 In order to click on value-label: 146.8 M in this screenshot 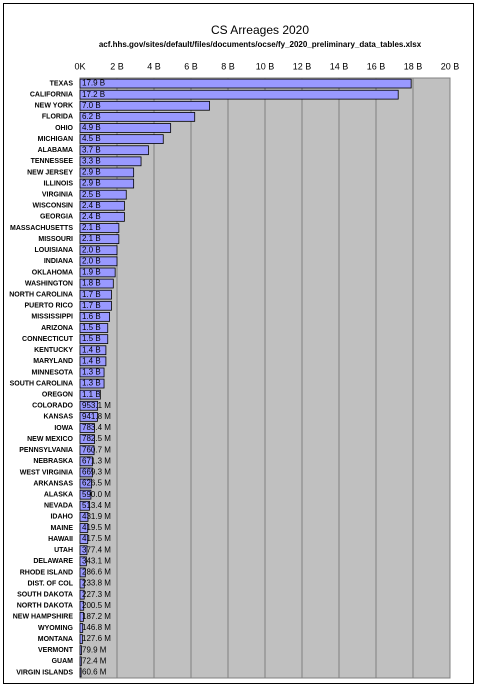, I will do `click(96, 627)`.